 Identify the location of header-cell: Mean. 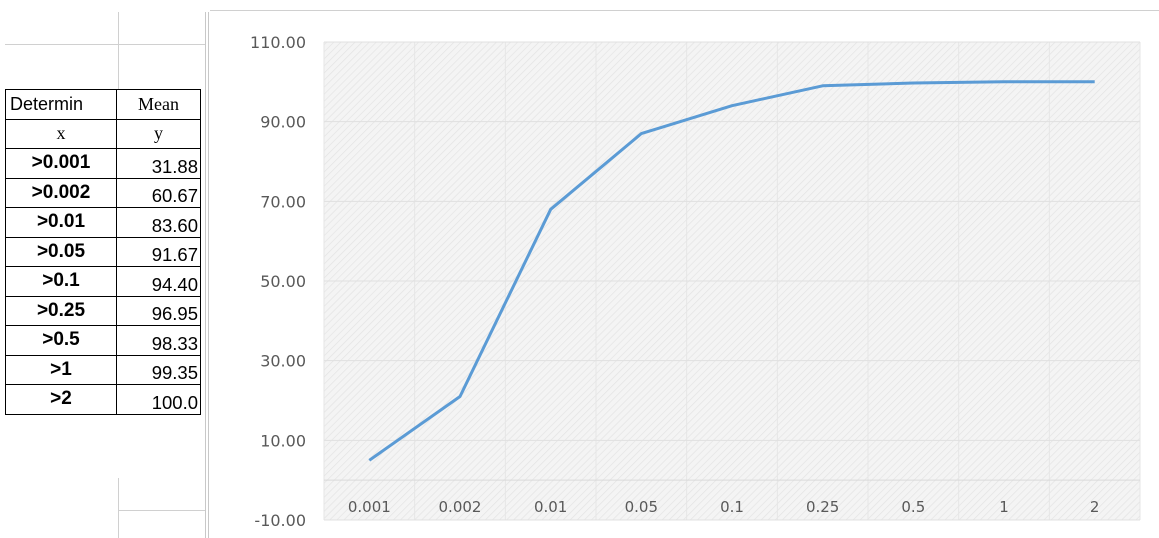
(158, 104).